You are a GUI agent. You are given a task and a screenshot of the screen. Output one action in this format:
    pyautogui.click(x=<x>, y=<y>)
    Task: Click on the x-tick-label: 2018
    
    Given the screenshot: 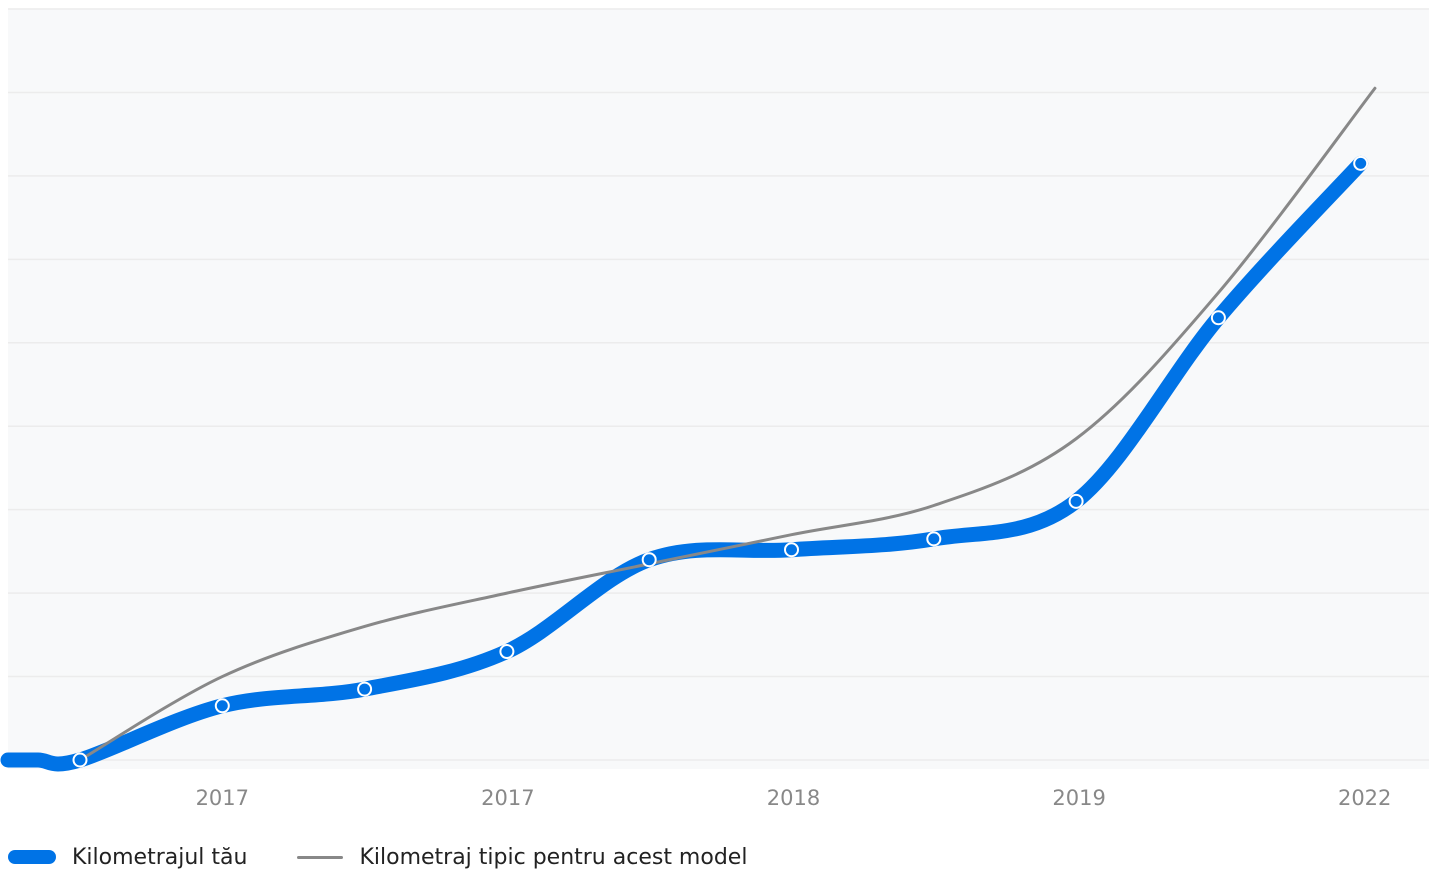 What is the action you would take?
    pyautogui.click(x=793, y=798)
    